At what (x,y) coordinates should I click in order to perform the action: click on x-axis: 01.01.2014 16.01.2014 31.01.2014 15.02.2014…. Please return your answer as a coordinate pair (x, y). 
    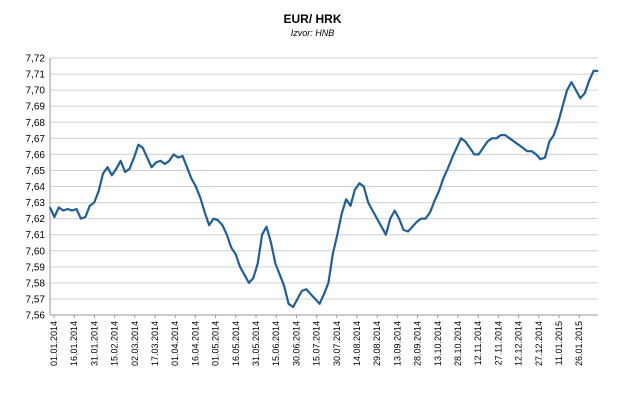
    Looking at the image, I should click on (323, 340).